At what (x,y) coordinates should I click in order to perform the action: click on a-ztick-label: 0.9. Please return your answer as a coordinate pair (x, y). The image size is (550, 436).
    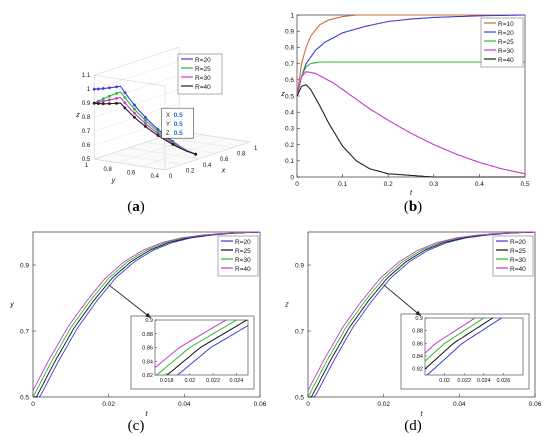
    Looking at the image, I should click on (86, 104).